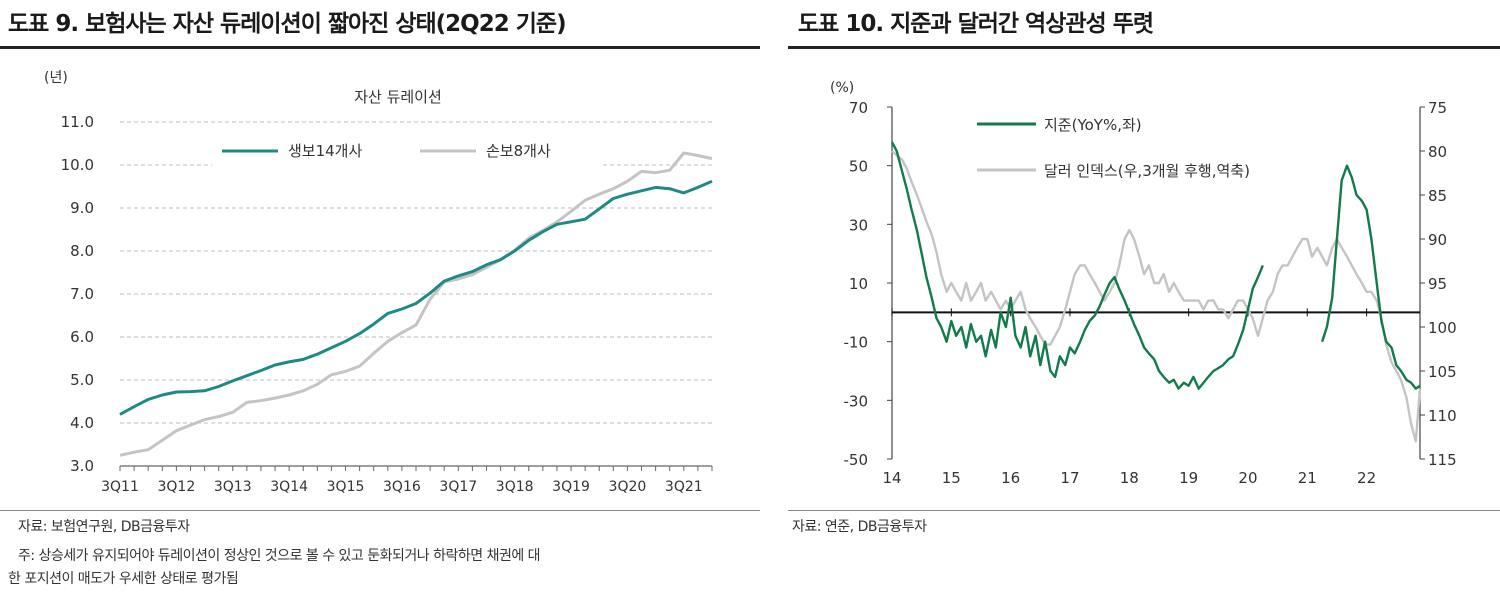 Image resolution: width=1500 pixels, height=595 pixels. What do you see at coordinates (287, 24) in the screenshot?
I see `panel-title: 도표 9. 보험사는 자산 듀레이션이 짧아진 상태(2Q22 기준)` at bounding box center [287, 24].